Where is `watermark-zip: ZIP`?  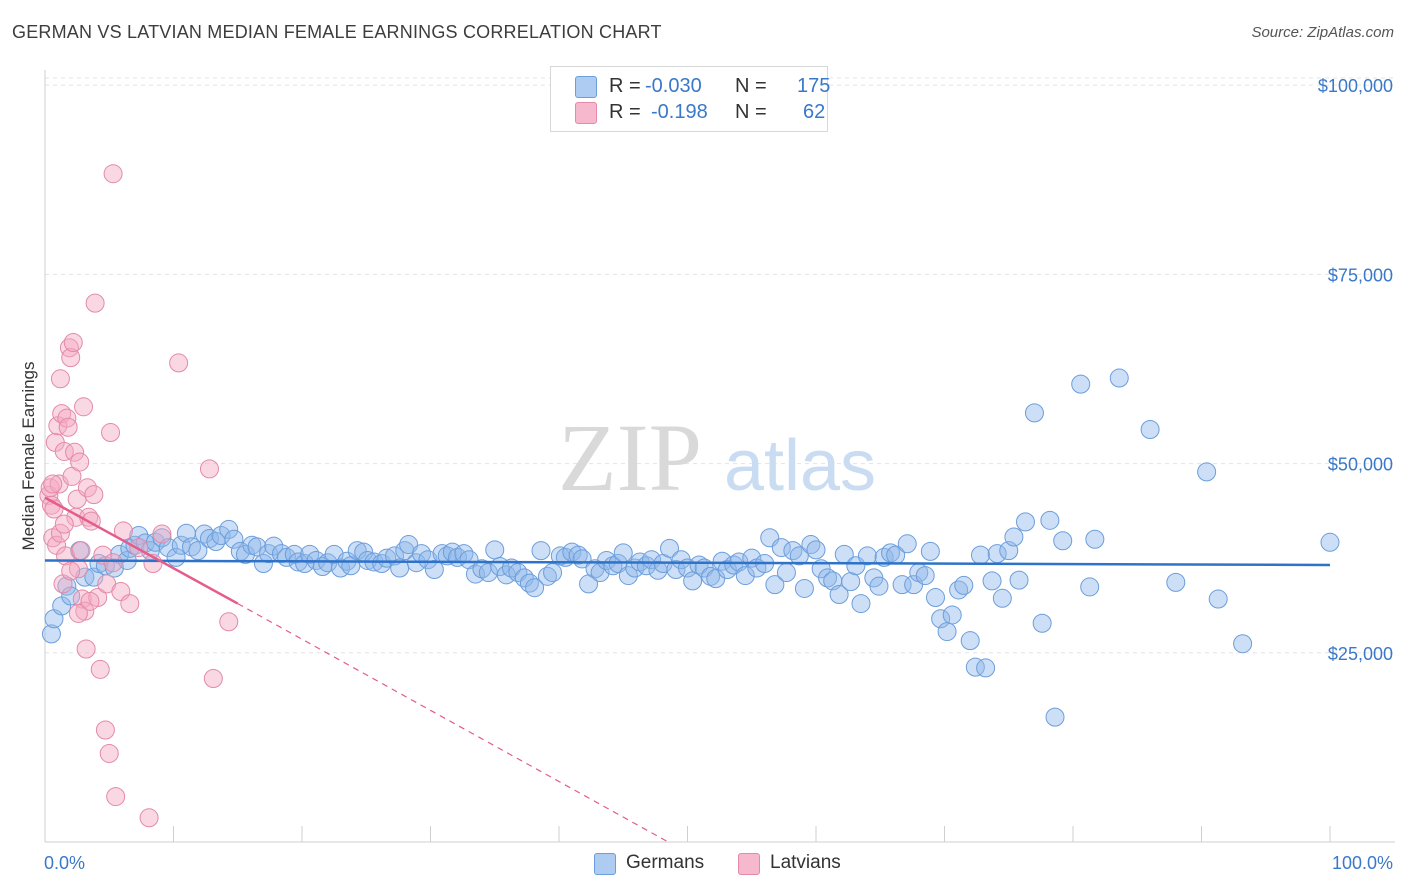
watermark-zip: ZIP is located at coordinates (630, 457).